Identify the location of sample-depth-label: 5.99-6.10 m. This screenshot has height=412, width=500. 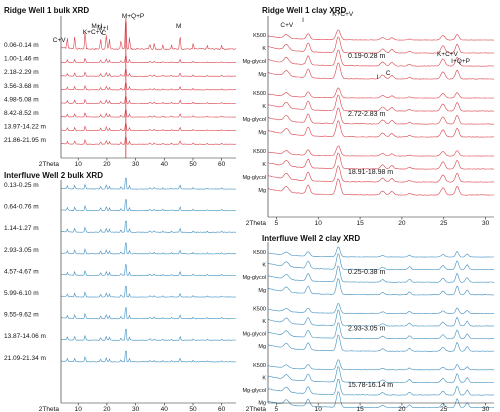
(21, 293).